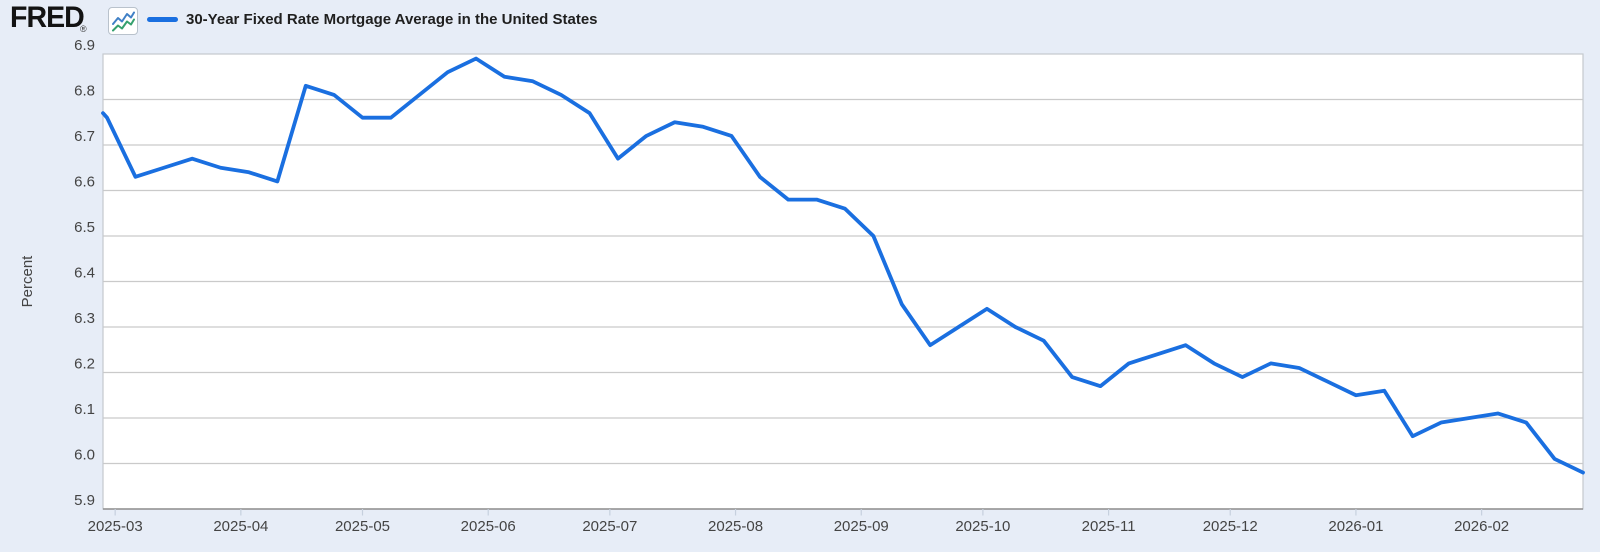  Describe the element at coordinates (84, 273) in the screenshot. I see `y-axis-label: 6.4` at that location.